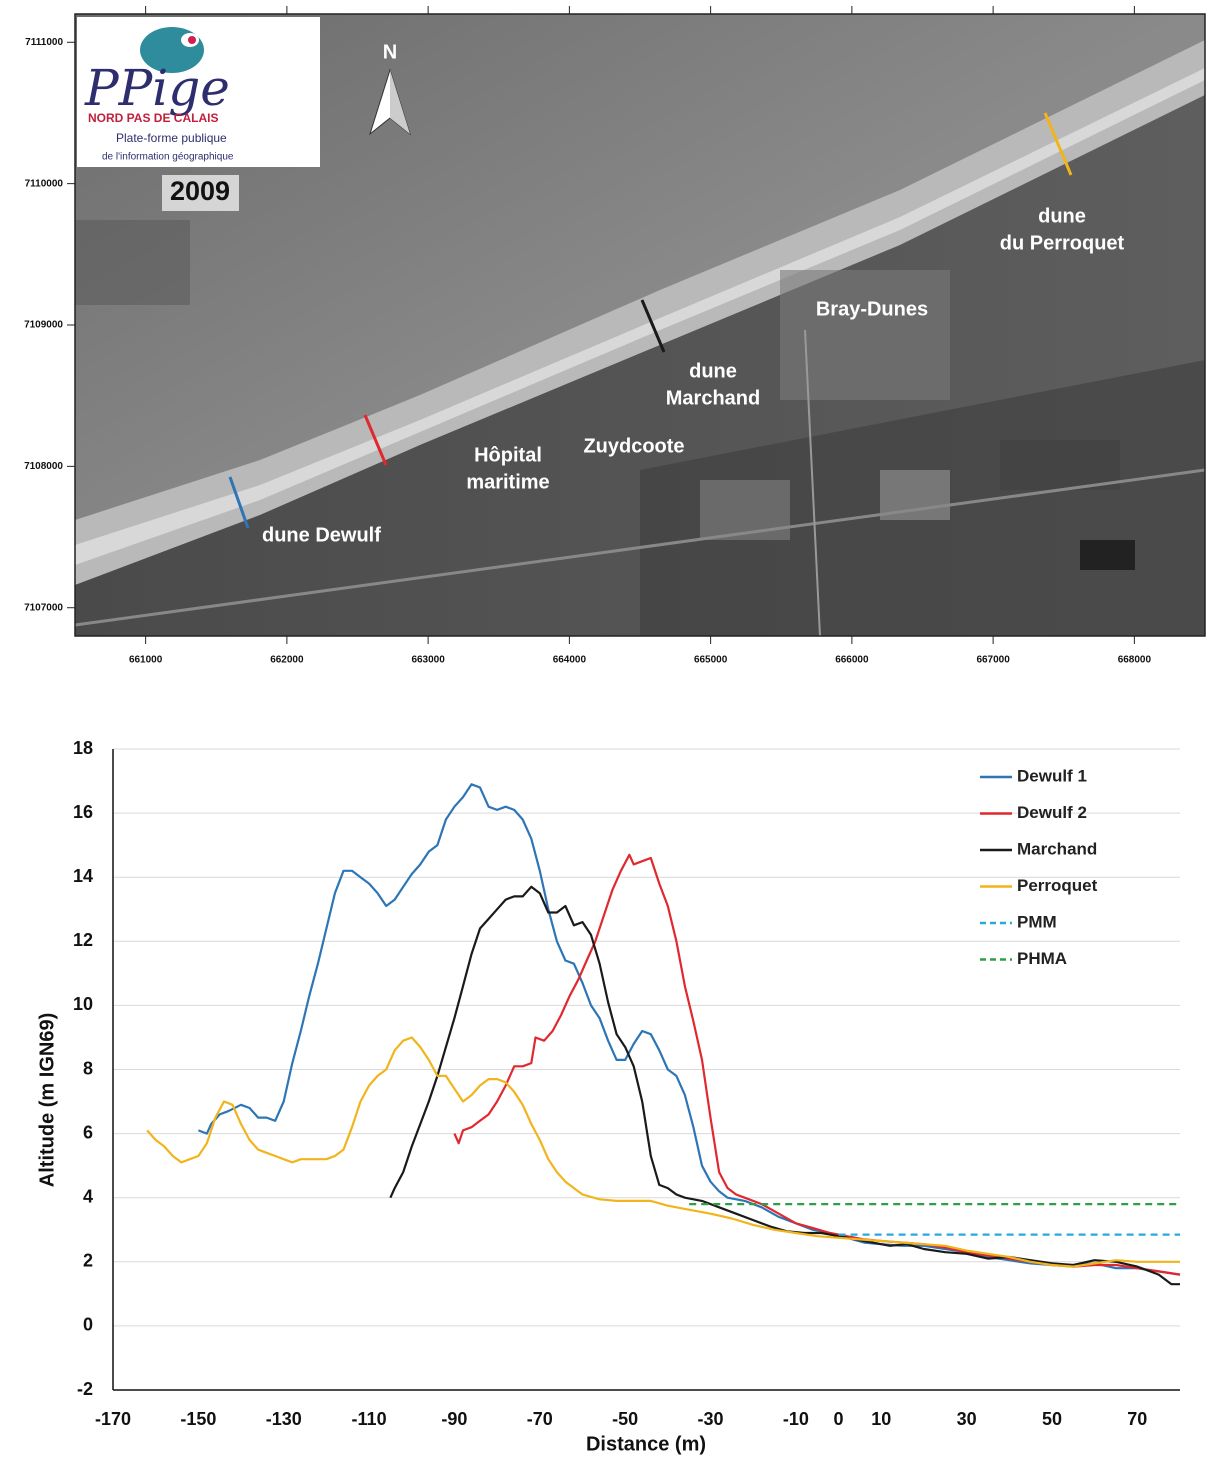  What do you see at coordinates (47, 1100) in the screenshot?
I see `y-axis-title: Altitude (m IGN69)` at bounding box center [47, 1100].